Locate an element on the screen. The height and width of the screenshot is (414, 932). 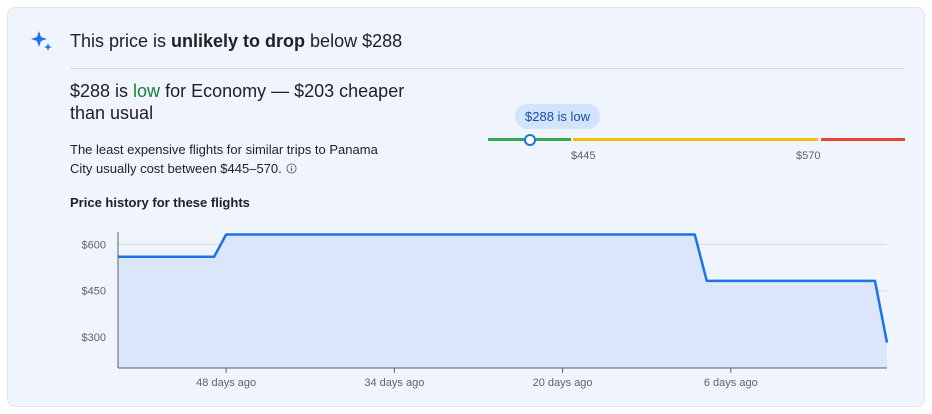
x-tick-label: 6 days ago is located at coordinates (731, 383).